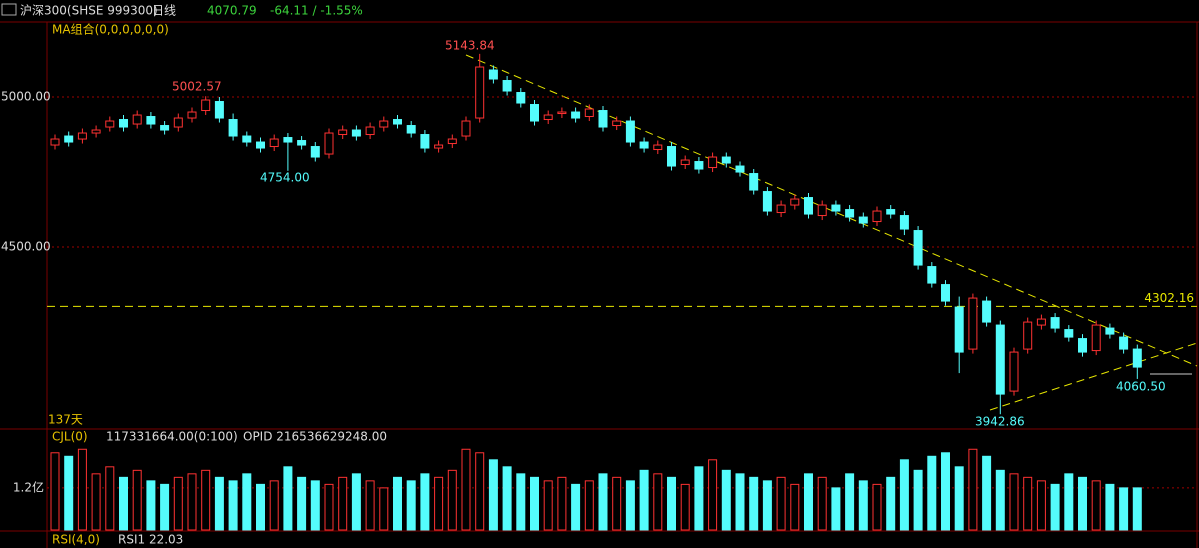 Image resolution: width=1199 pixels, height=548 pixels. Describe the element at coordinates (9, 9) in the screenshot. I see `menu-icon` at that location.